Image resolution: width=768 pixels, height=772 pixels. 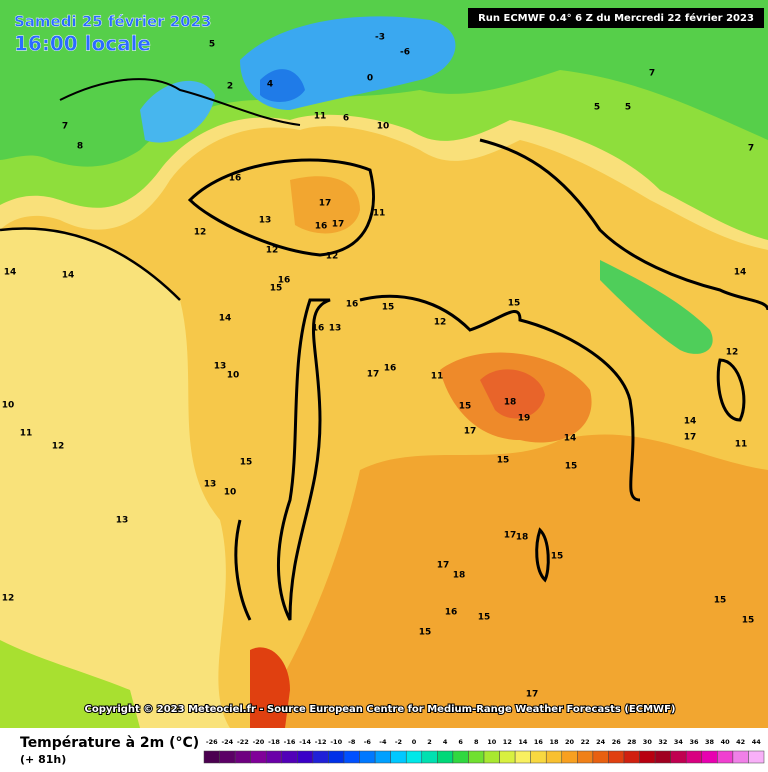 What do you see at coordinates (460, 742) in the screenshot?
I see `scale-label: 6` at bounding box center [460, 742].